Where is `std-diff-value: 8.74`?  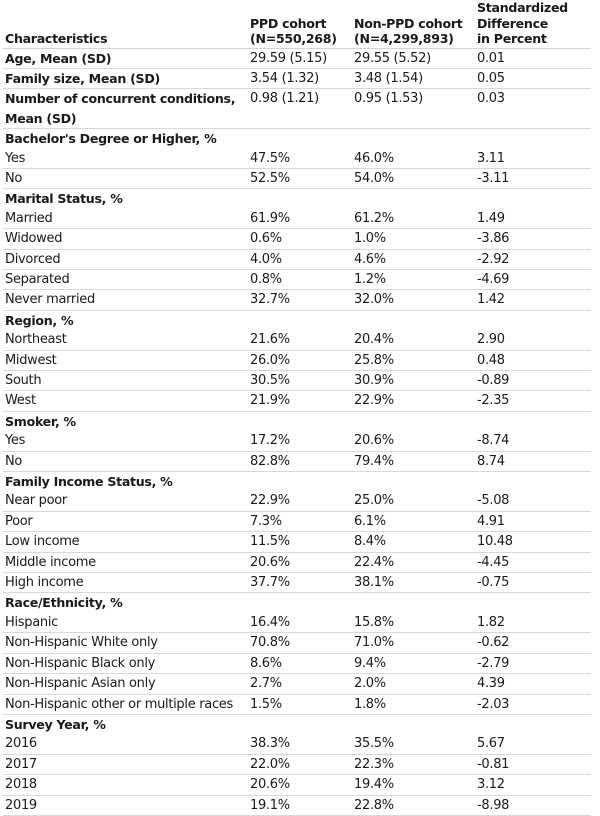
std-diff-value: 8.74 is located at coordinates (491, 461).